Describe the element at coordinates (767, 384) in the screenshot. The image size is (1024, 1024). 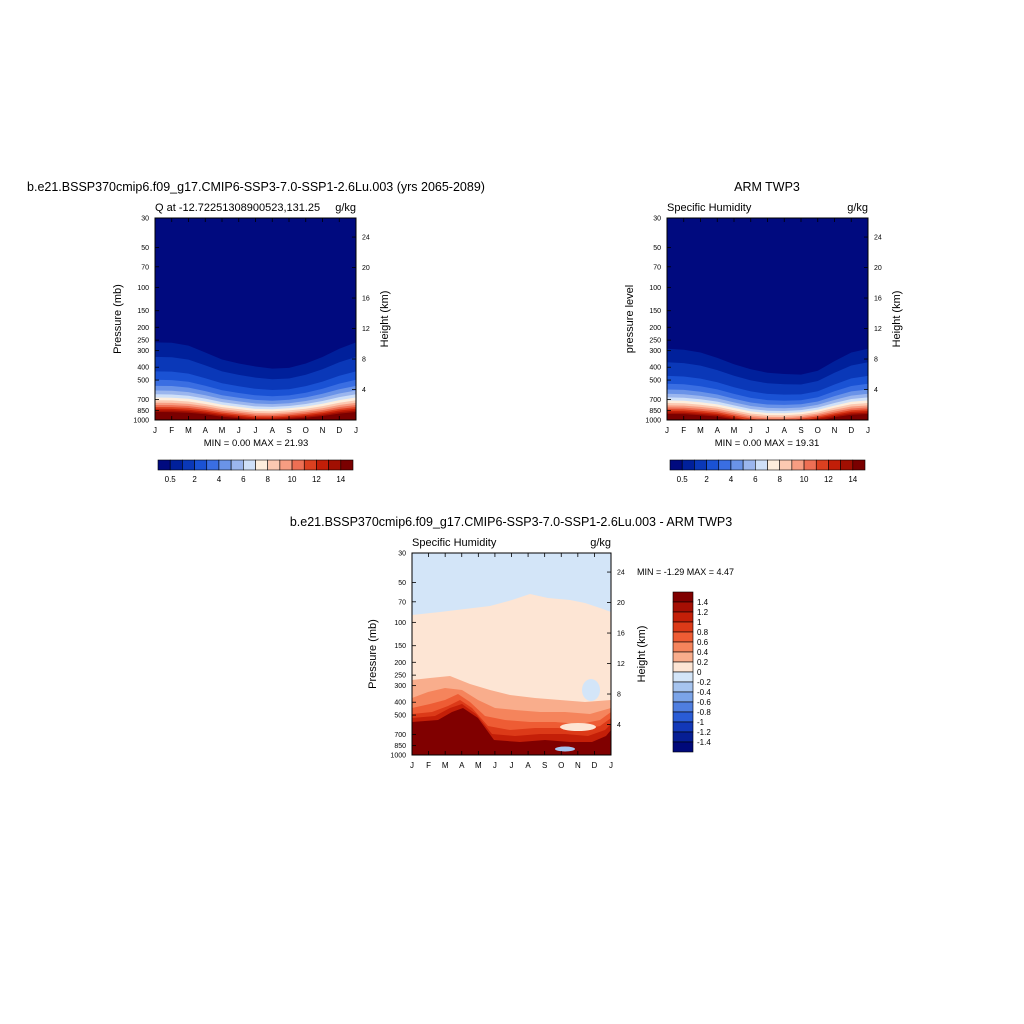
I see `panel2-contour-fill` at that location.